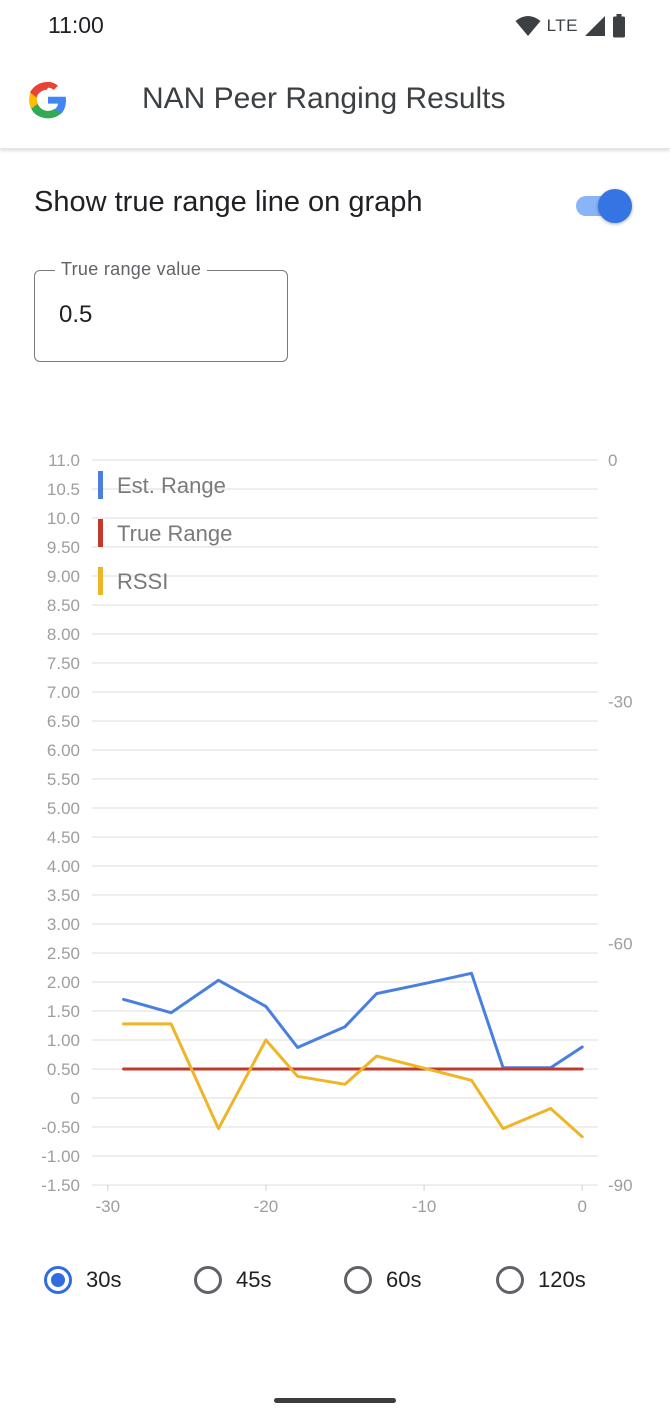 The image size is (670, 1414). What do you see at coordinates (353, 1080) in the screenshot?
I see `series-line-rssi` at bounding box center [353, 1080].